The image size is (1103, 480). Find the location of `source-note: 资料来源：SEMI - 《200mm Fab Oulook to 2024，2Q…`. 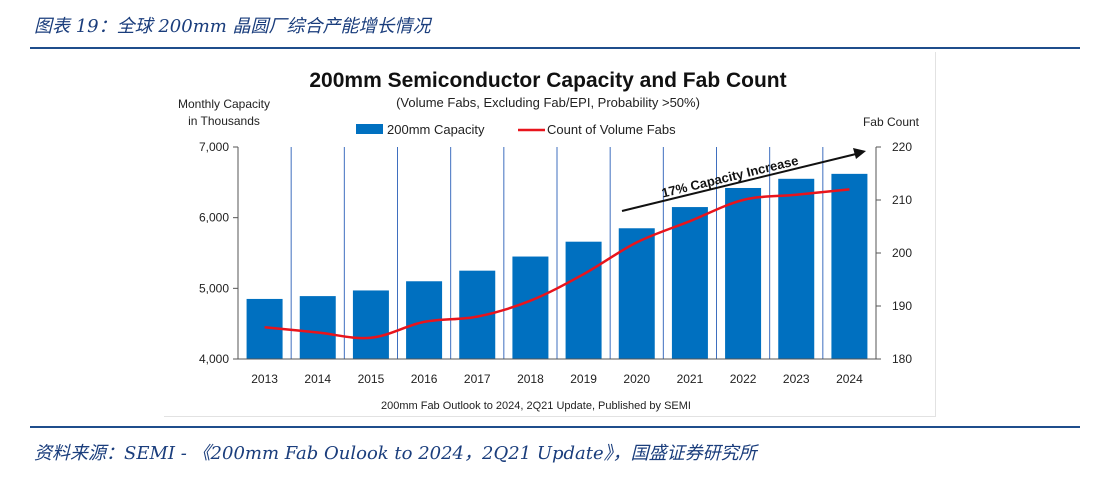

source-note: 资料来源：SEMI - 《200mm Fab Oulook to 2024，2Q… is located at coordinates (395, 453).